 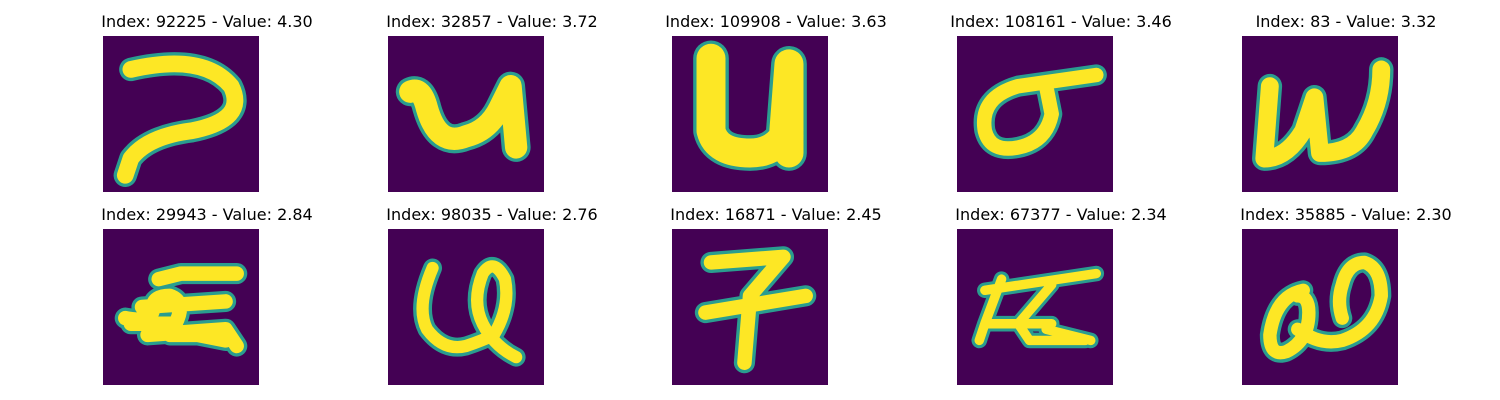 I want to click on panel-8: Index: 16871 - Value: 2.45, so click(x=776, y=295).